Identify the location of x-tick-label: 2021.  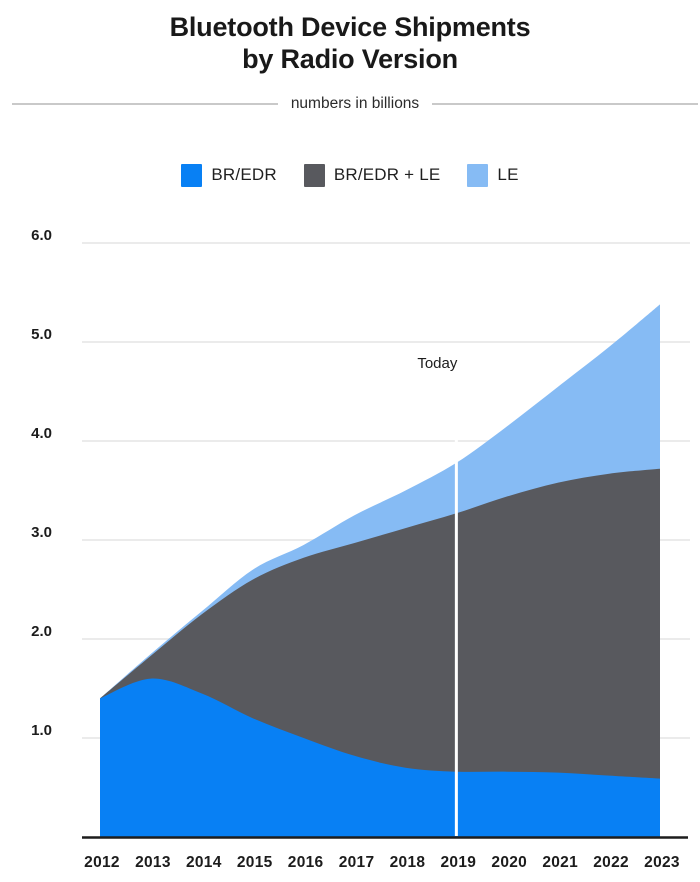
(560, 862).